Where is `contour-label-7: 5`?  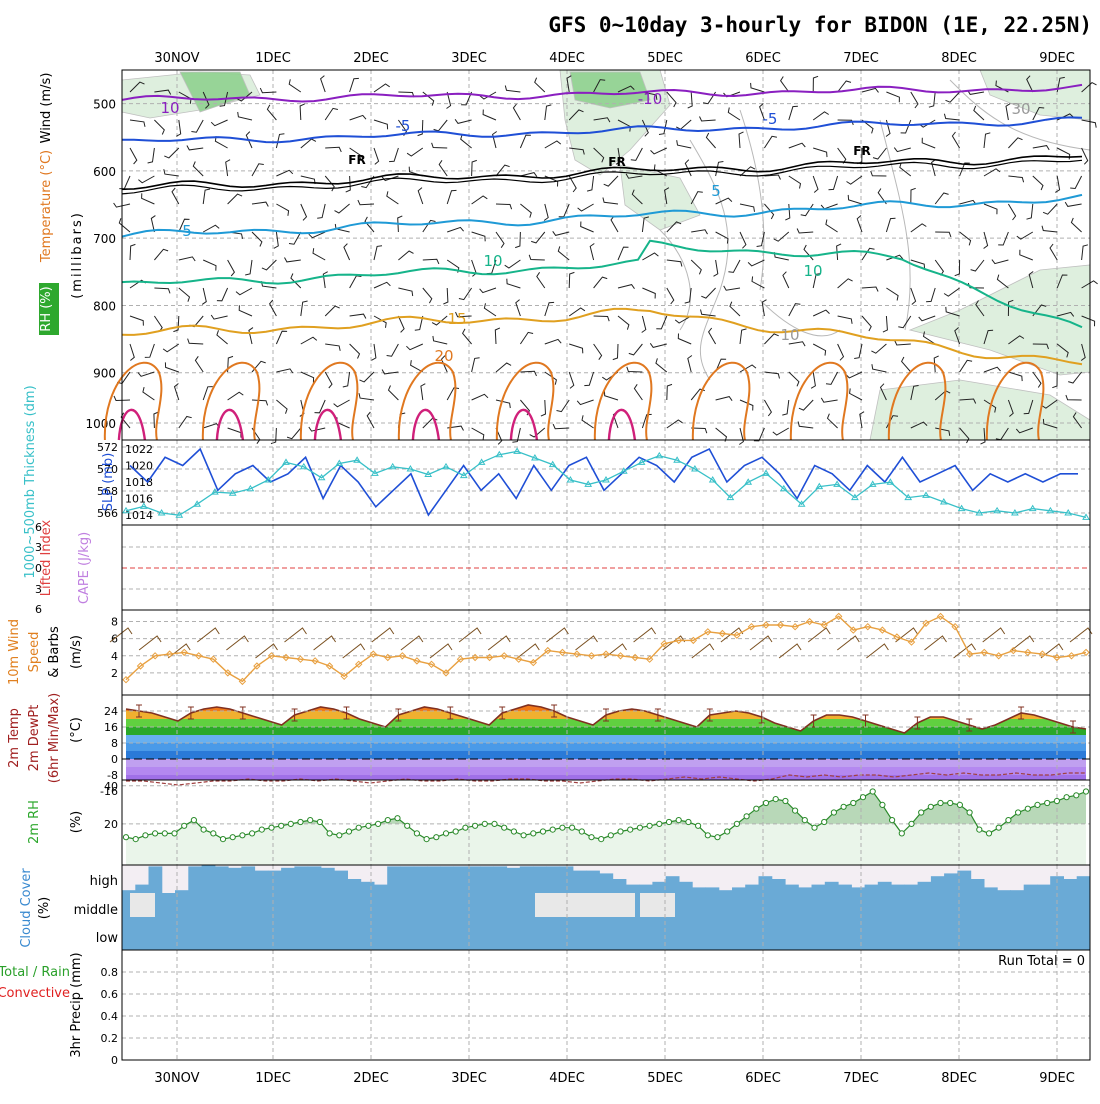 contour-label-7: 5 is located at coordinates (716, 191).